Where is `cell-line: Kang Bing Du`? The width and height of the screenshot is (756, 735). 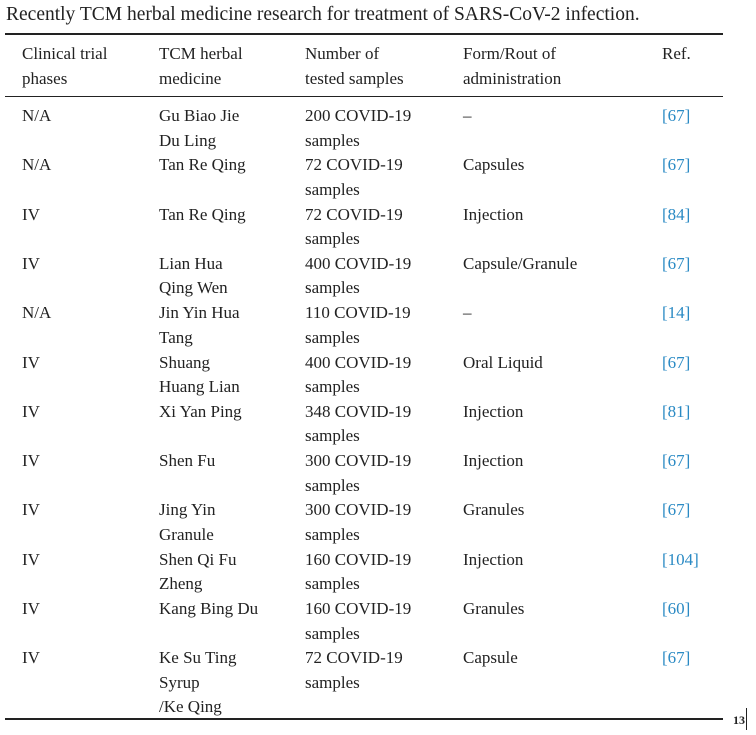 cell-line: Kang Bing Du is located at coordinates (209, 608).